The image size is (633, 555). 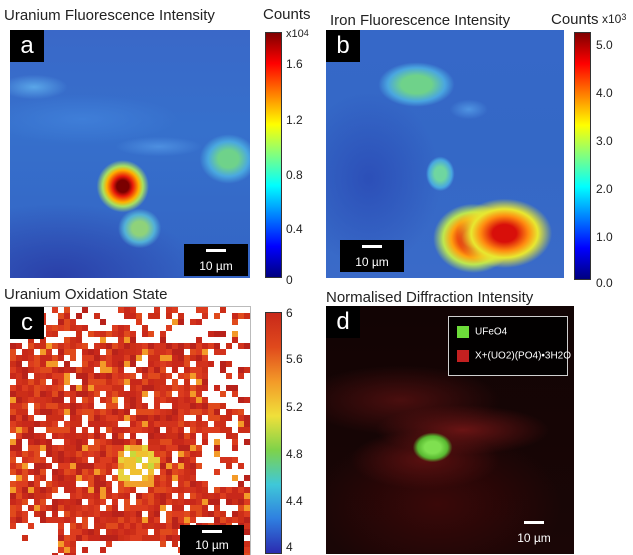 I want to click on panel-c-scalebar: 10 µm, so click(x=212, y=540).